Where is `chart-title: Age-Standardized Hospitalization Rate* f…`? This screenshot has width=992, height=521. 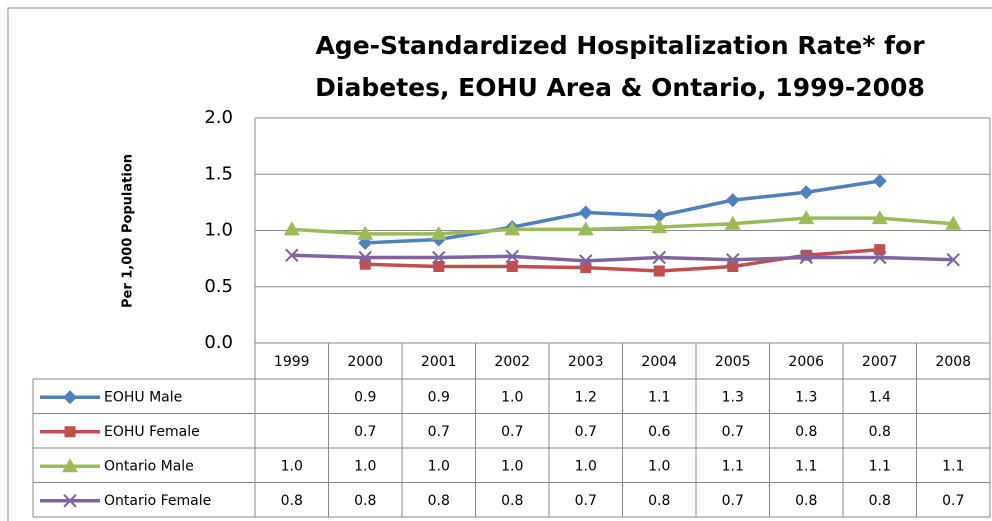
chart-title: Age-Standardized Hospitalization Rate* f… is located at coordinates (620, 45).